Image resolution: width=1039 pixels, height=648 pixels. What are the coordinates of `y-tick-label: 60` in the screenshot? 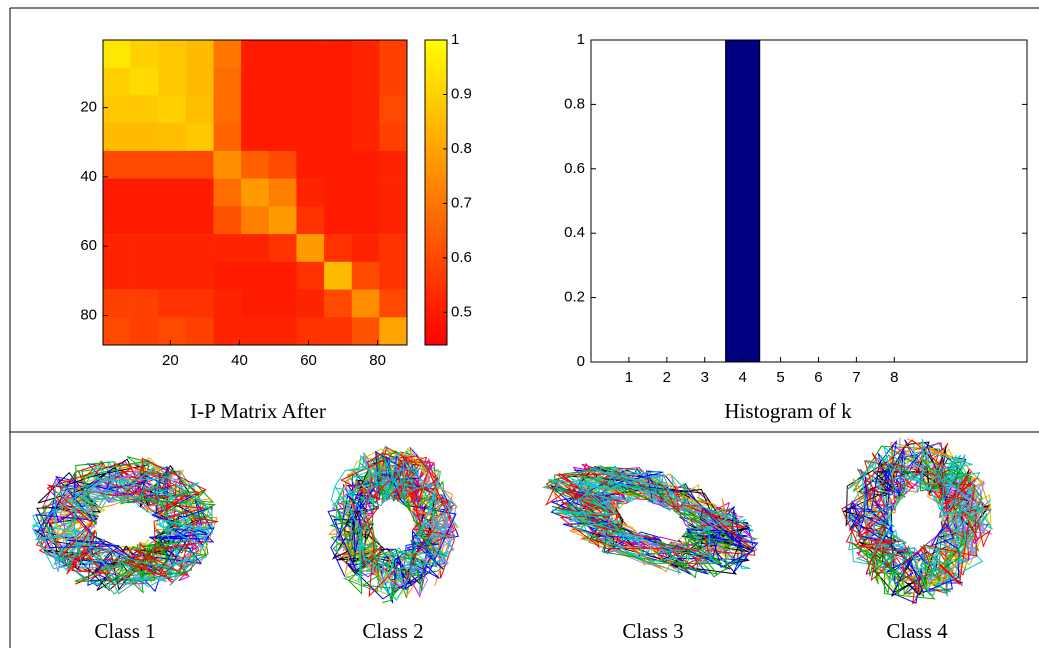 It's located at (88, 245).